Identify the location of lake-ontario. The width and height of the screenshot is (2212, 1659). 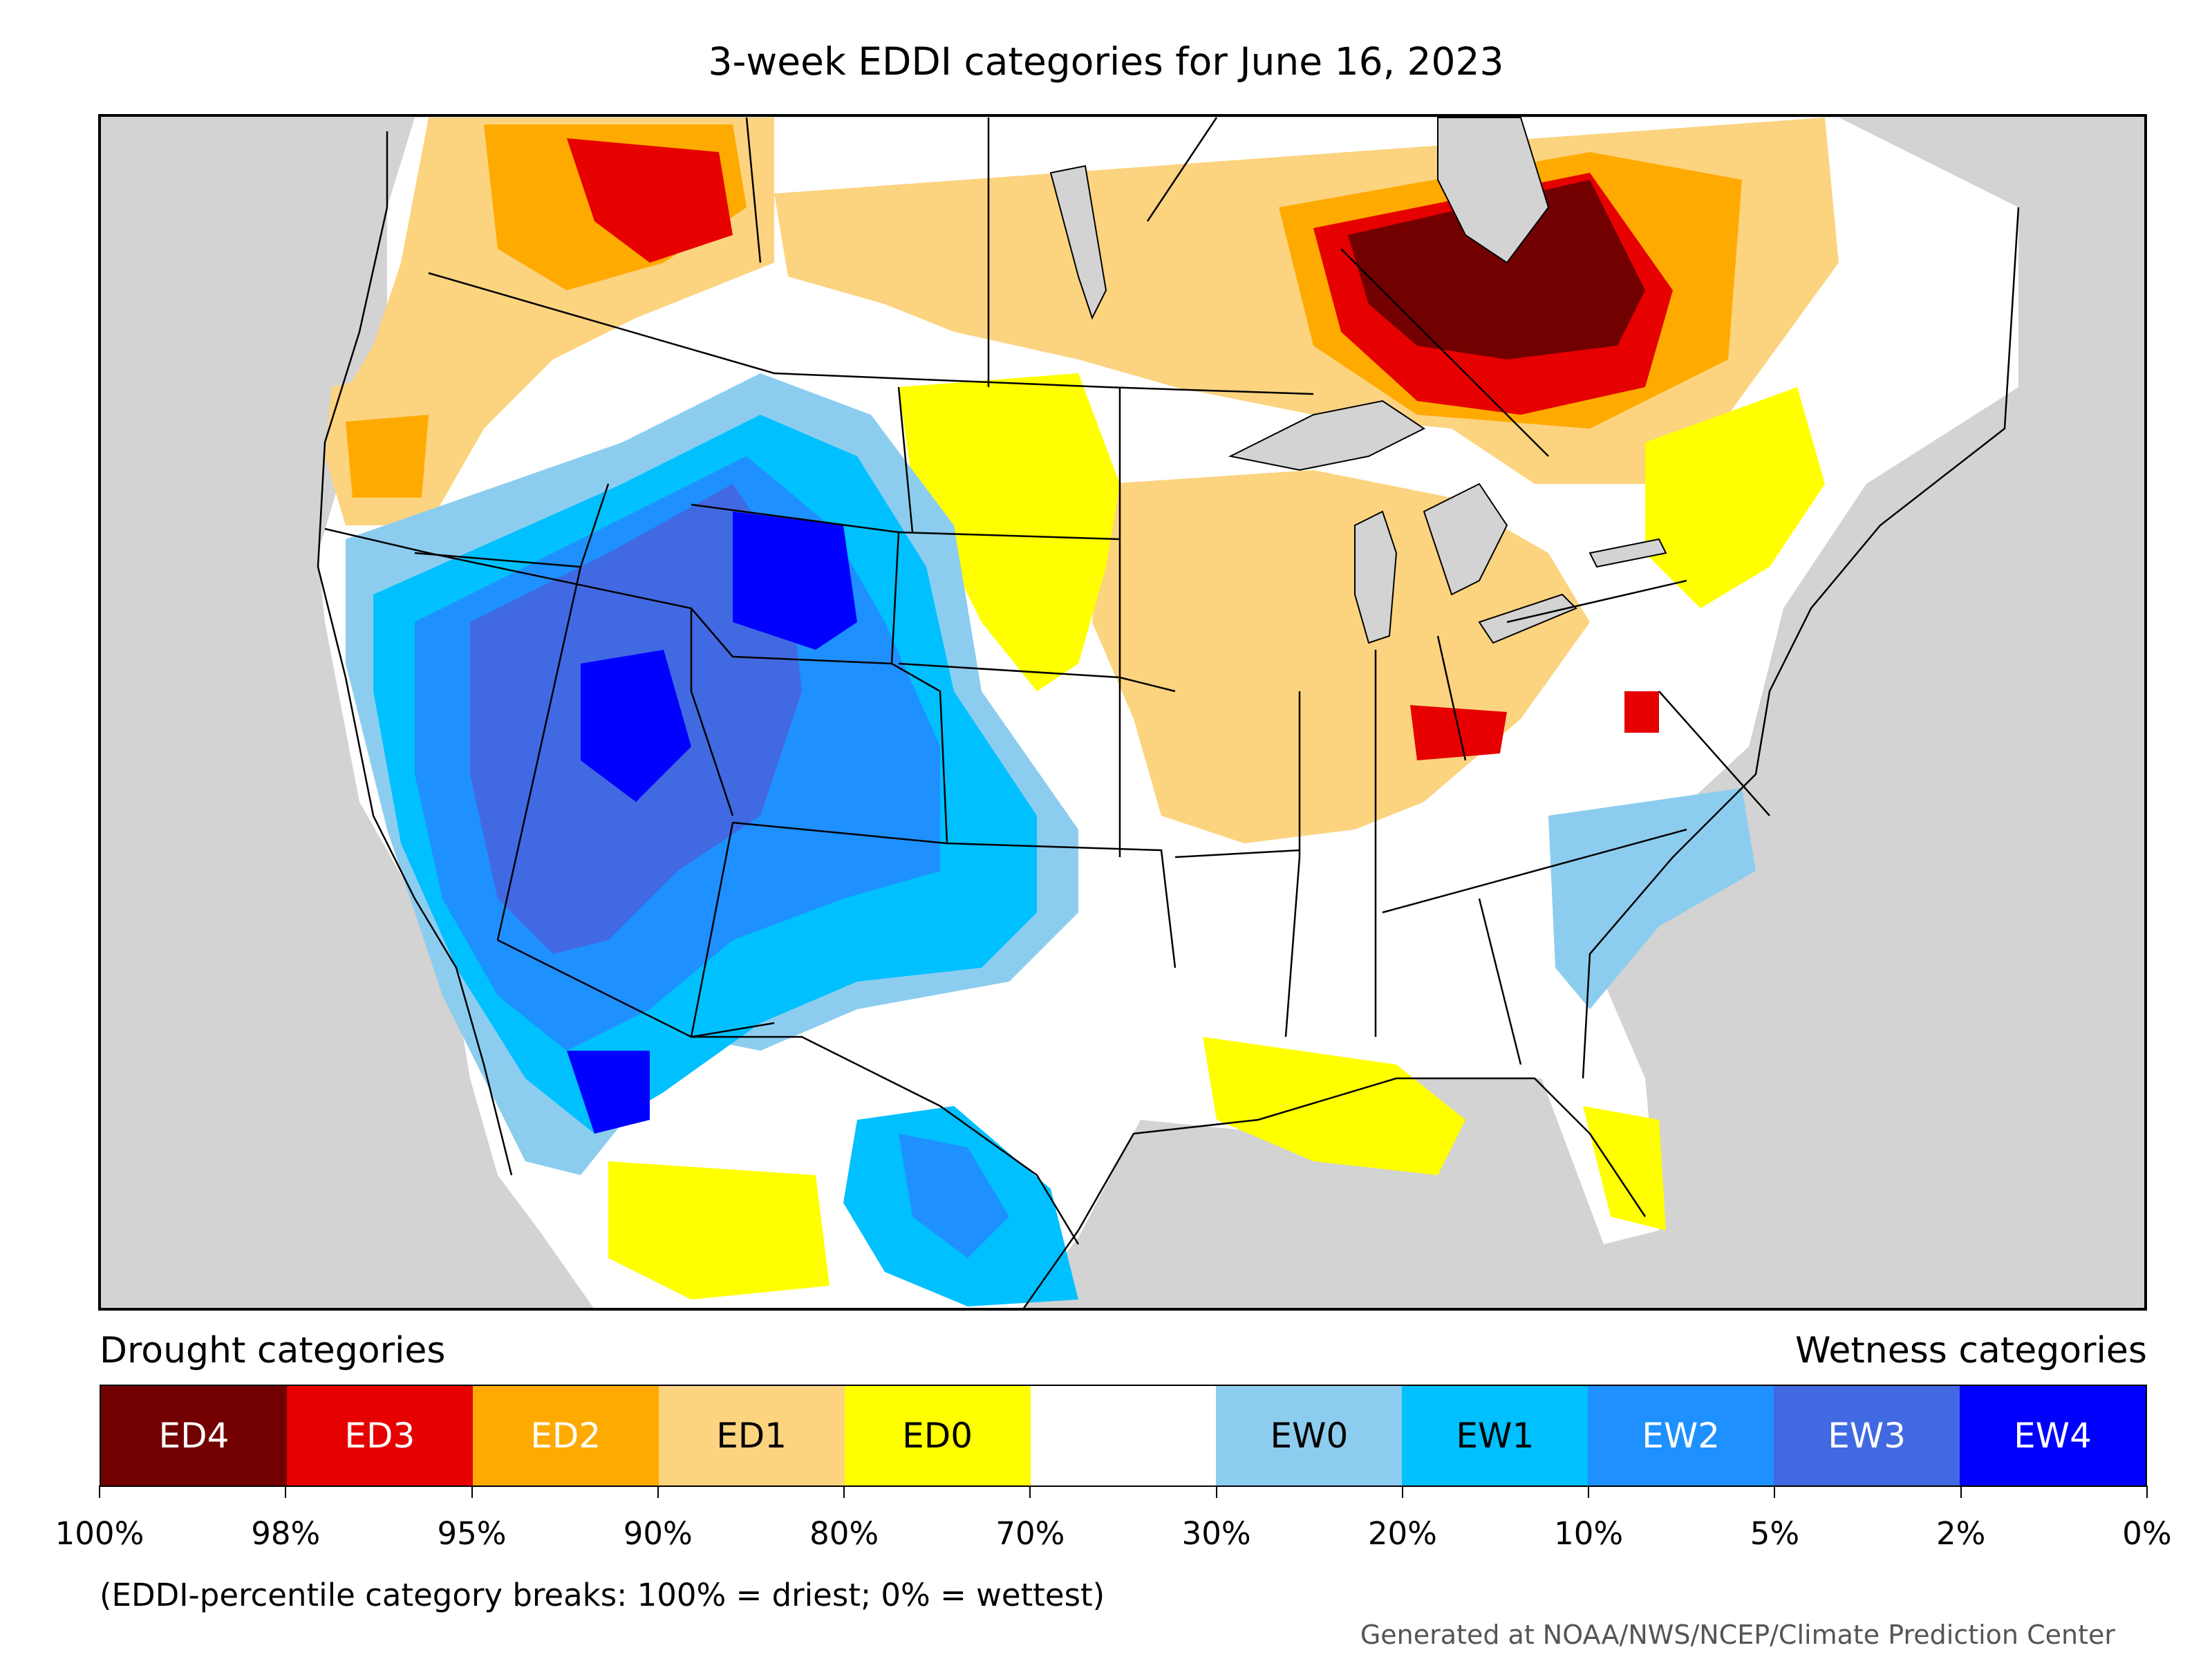
(1628, 553).